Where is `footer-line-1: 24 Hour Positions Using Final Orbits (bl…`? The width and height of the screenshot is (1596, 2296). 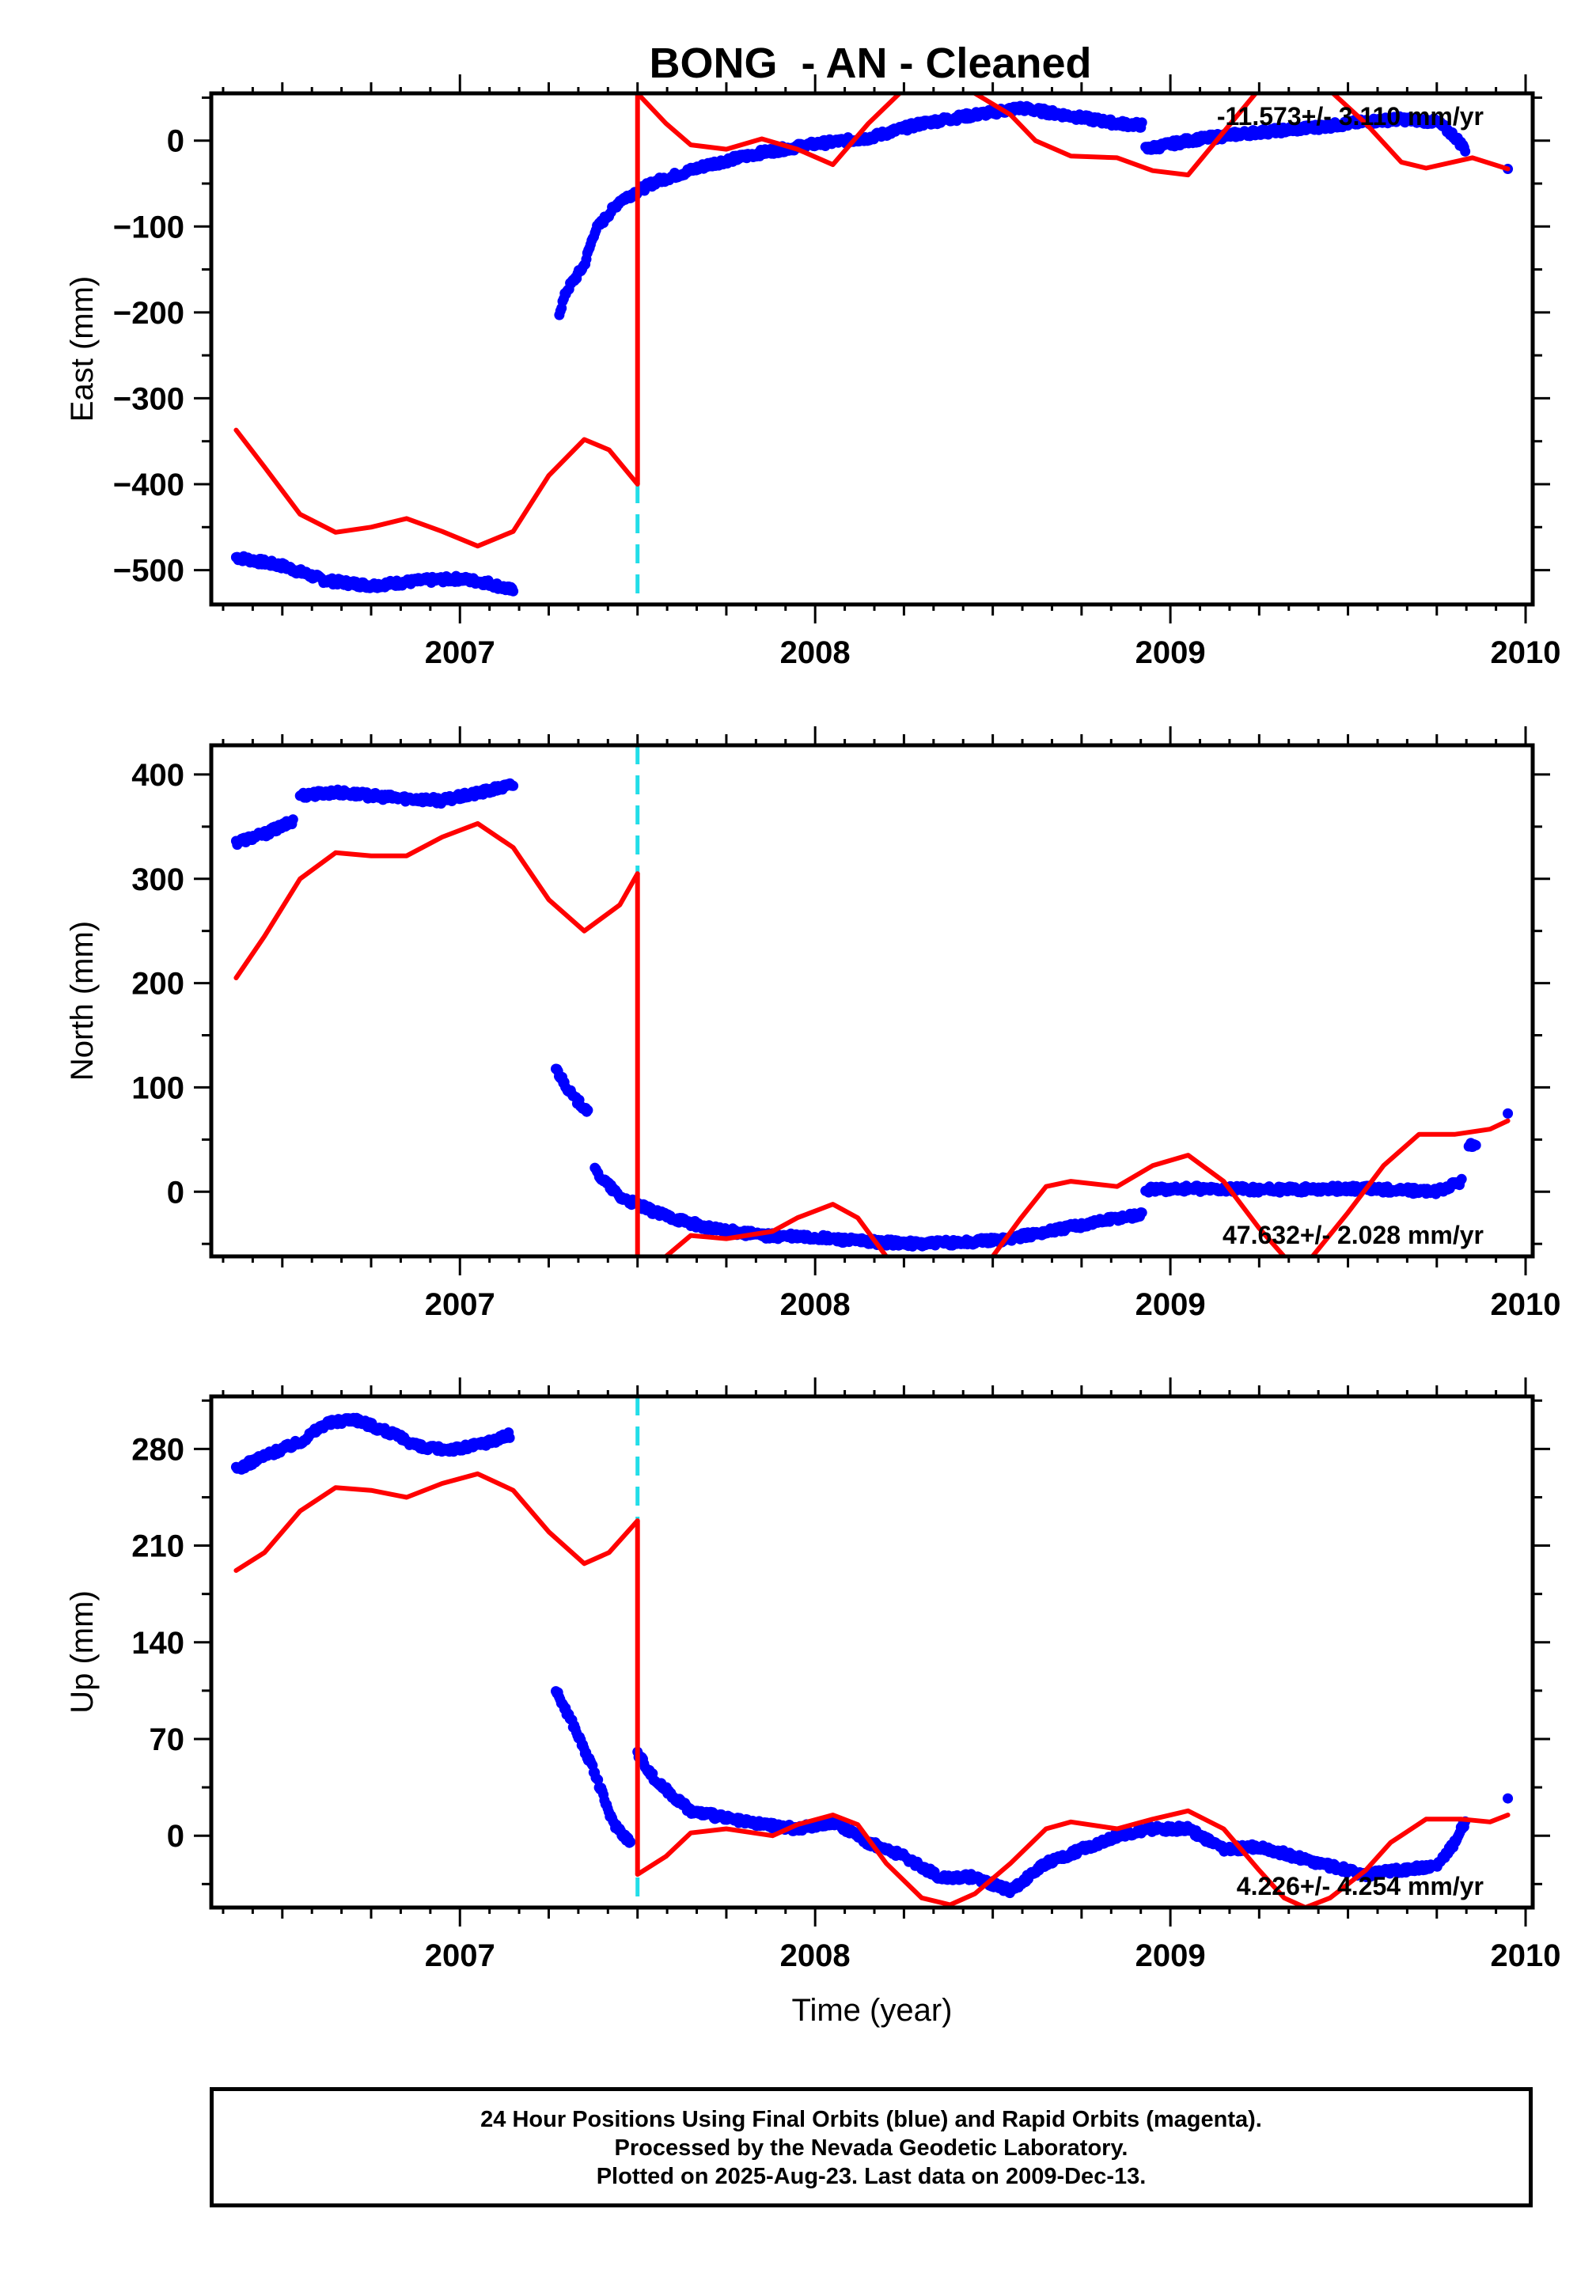 footer-line-1: 24 Hour Positions Using Final Orbits (bl… is located at coordinates (871, 2119).